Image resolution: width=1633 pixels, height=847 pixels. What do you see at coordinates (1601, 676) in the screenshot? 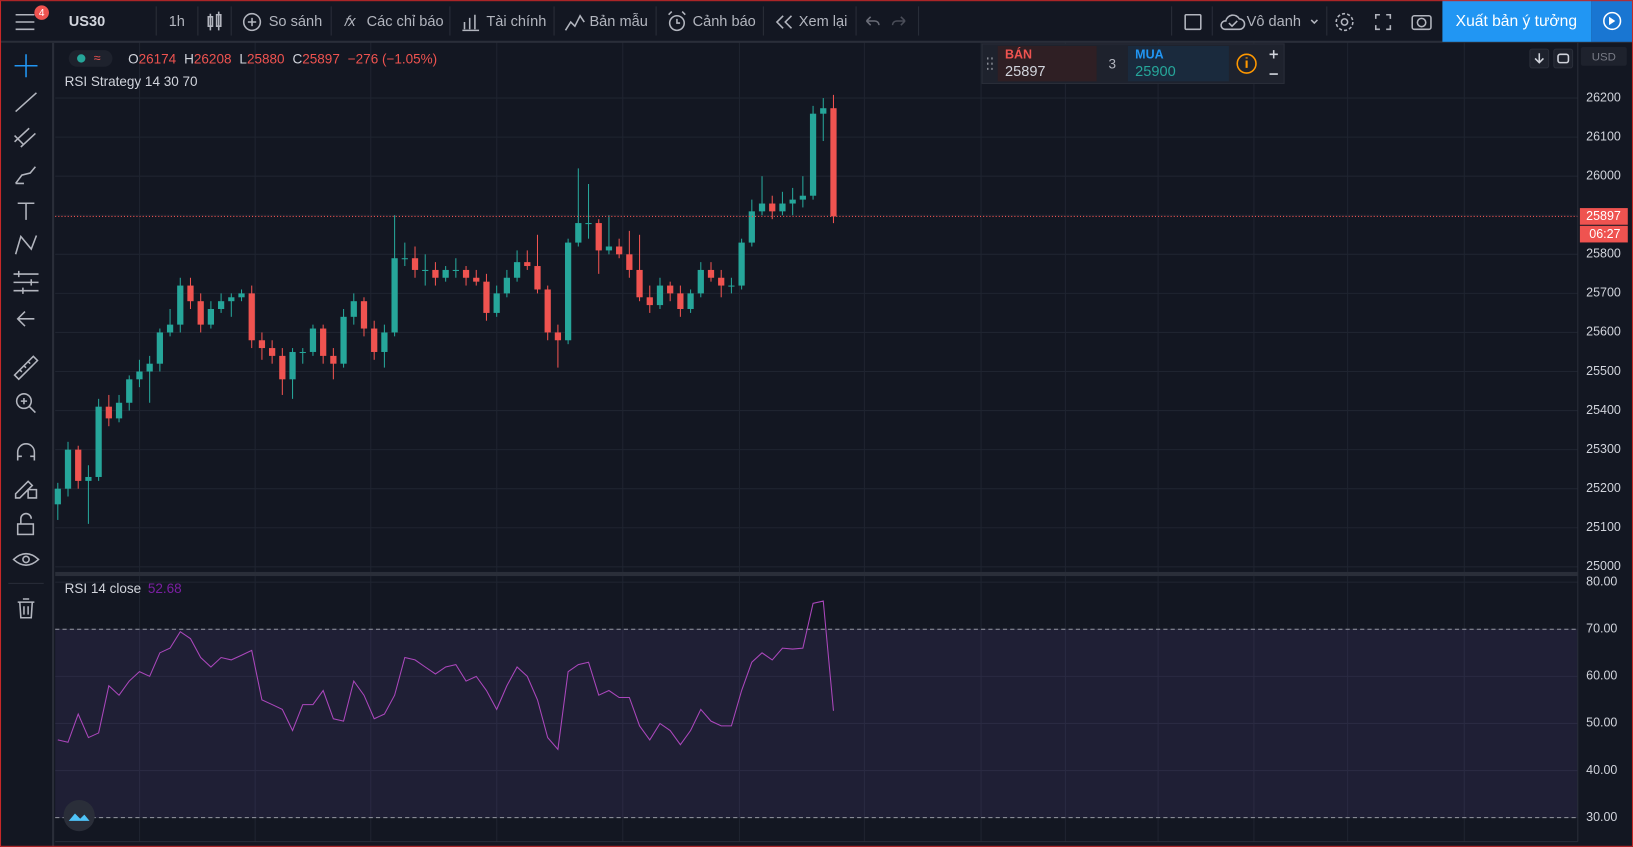
I see `y-tick-label: 60.00` at bounding box center [1601, 676].